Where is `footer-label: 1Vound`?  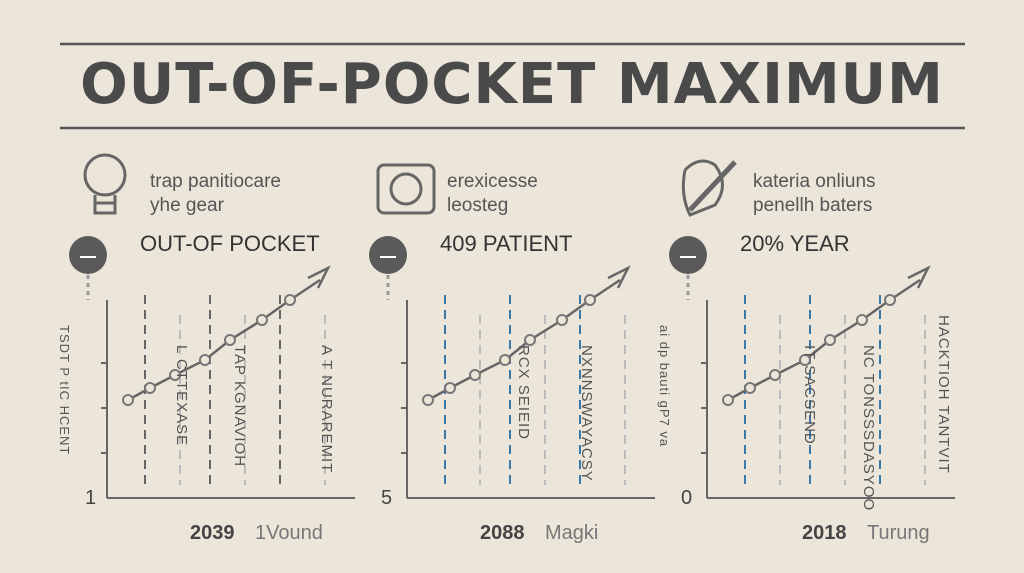 footer-label: 1Vound is located at coordinates (289, 533).